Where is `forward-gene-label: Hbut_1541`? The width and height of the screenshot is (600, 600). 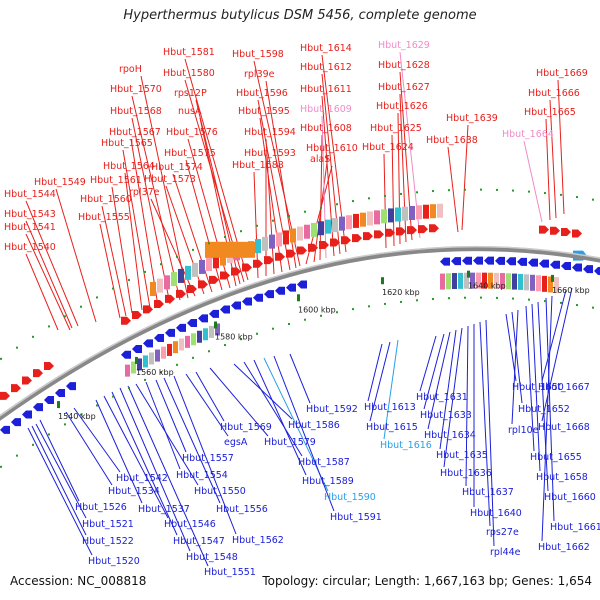 forward-gene-label: Hbut_1541 is located at coordinates (30, 227).